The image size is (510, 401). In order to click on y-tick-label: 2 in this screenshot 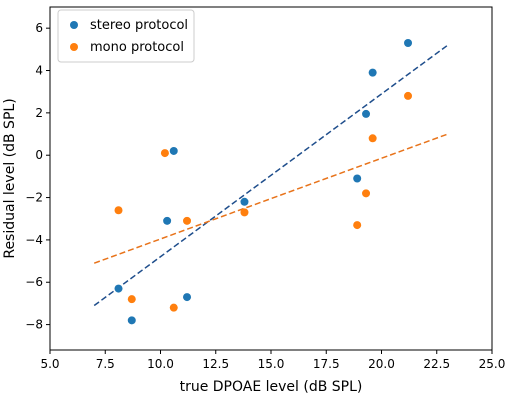, I will do `click(39, 113)`.